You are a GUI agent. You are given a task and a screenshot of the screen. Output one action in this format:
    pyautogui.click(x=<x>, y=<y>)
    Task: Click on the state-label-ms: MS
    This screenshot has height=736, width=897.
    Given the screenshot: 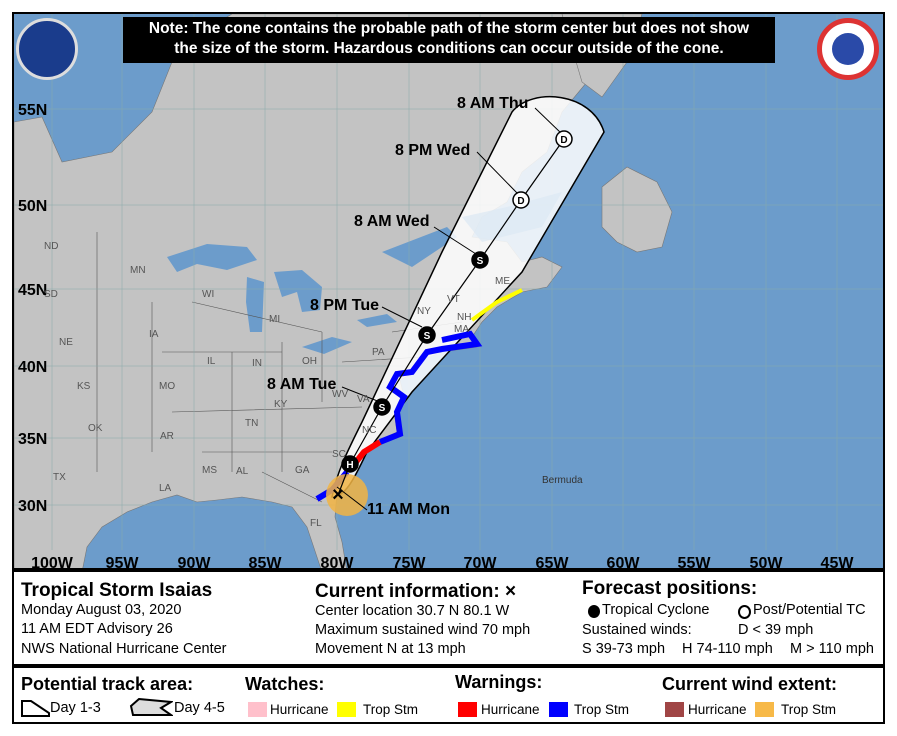 What is the action you would take?
    pyautogui.click(x=209, y=470)
    